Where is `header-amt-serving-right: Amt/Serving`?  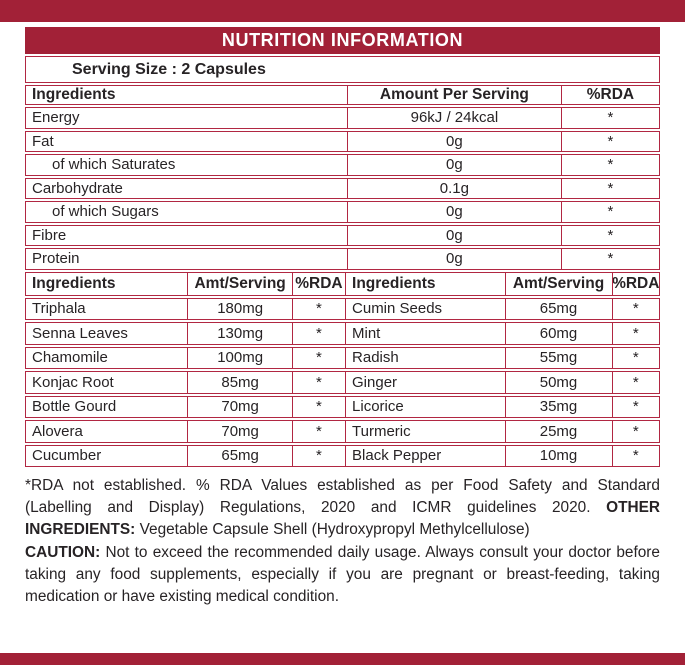 header-amt-serving-right: Amt/Serving is located at coordinates (558, 283).